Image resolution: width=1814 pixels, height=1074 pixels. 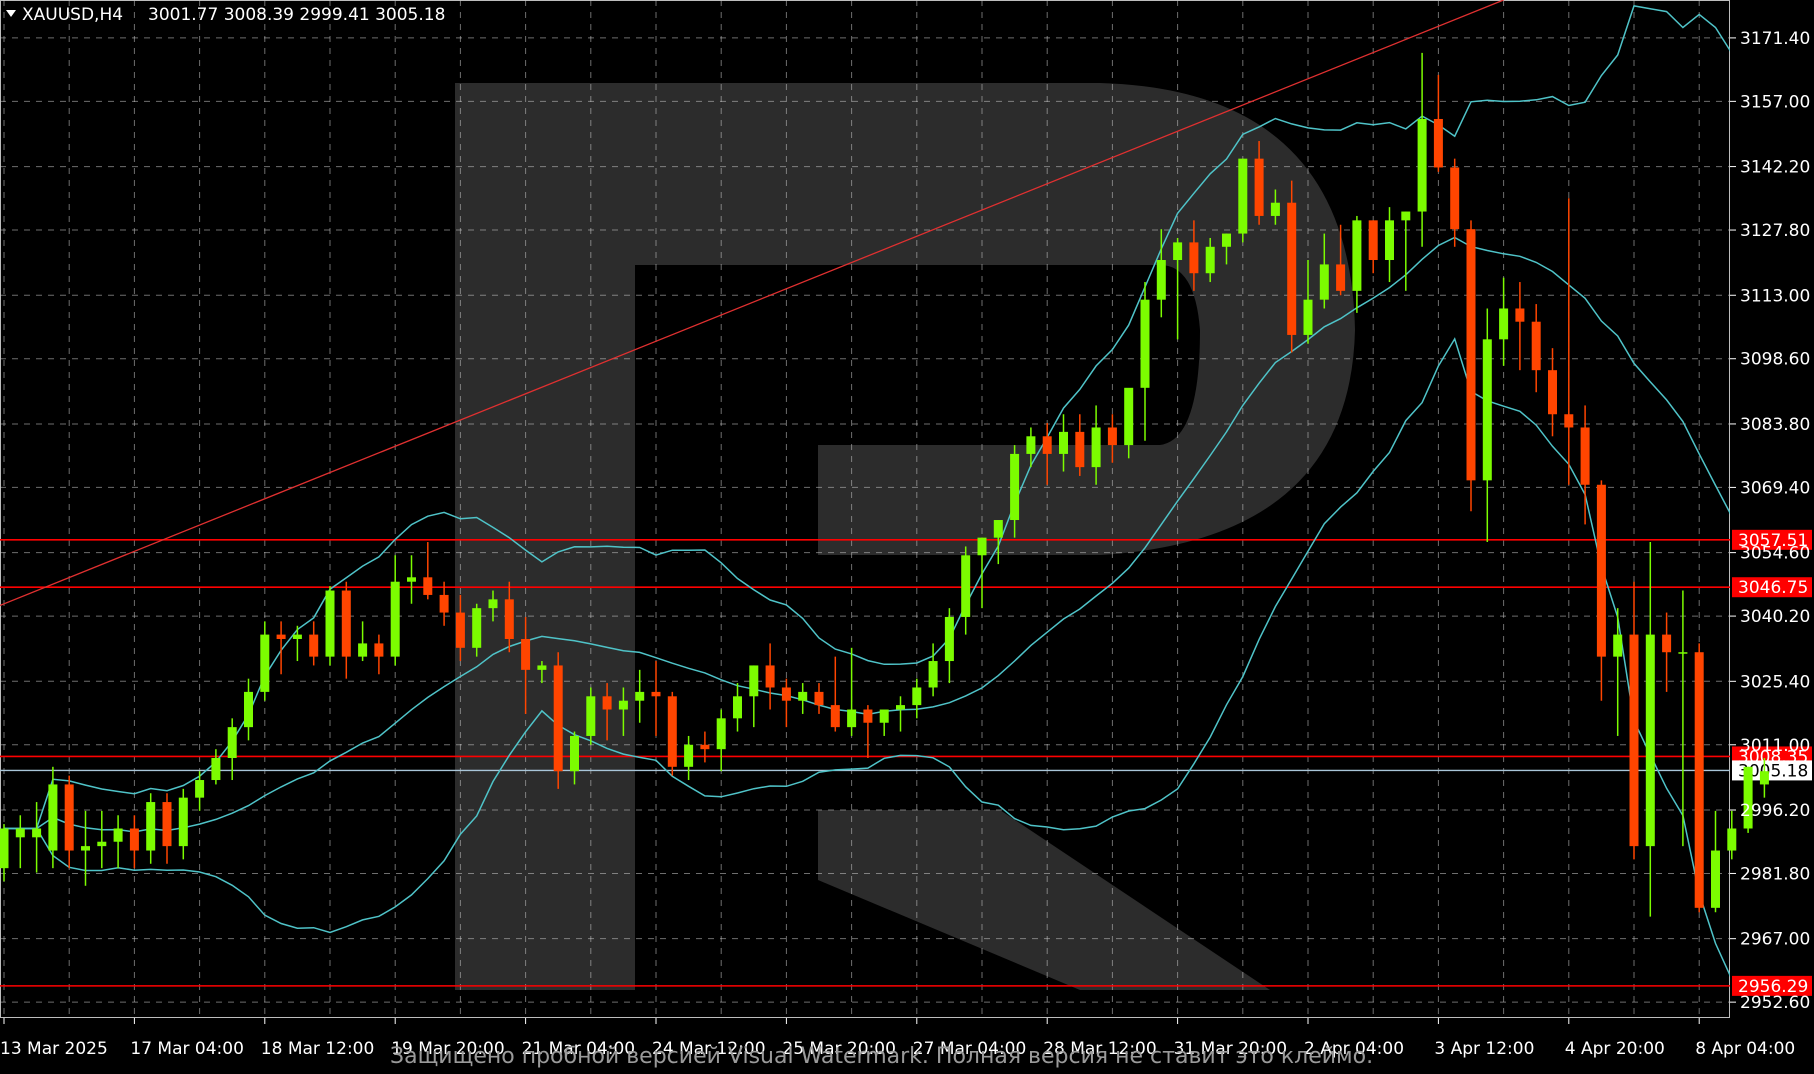 I want to click on symbol-label: XAUUSD,H4, so click(x=72, y=15).